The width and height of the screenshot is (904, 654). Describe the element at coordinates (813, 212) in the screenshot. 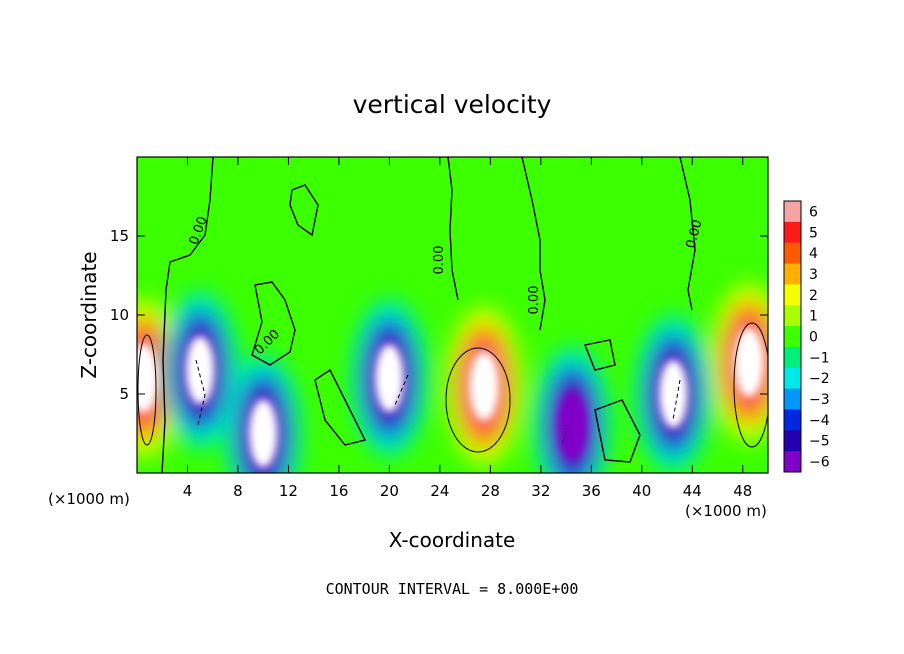

I see `colorbar-tick-label: 6` at that location.